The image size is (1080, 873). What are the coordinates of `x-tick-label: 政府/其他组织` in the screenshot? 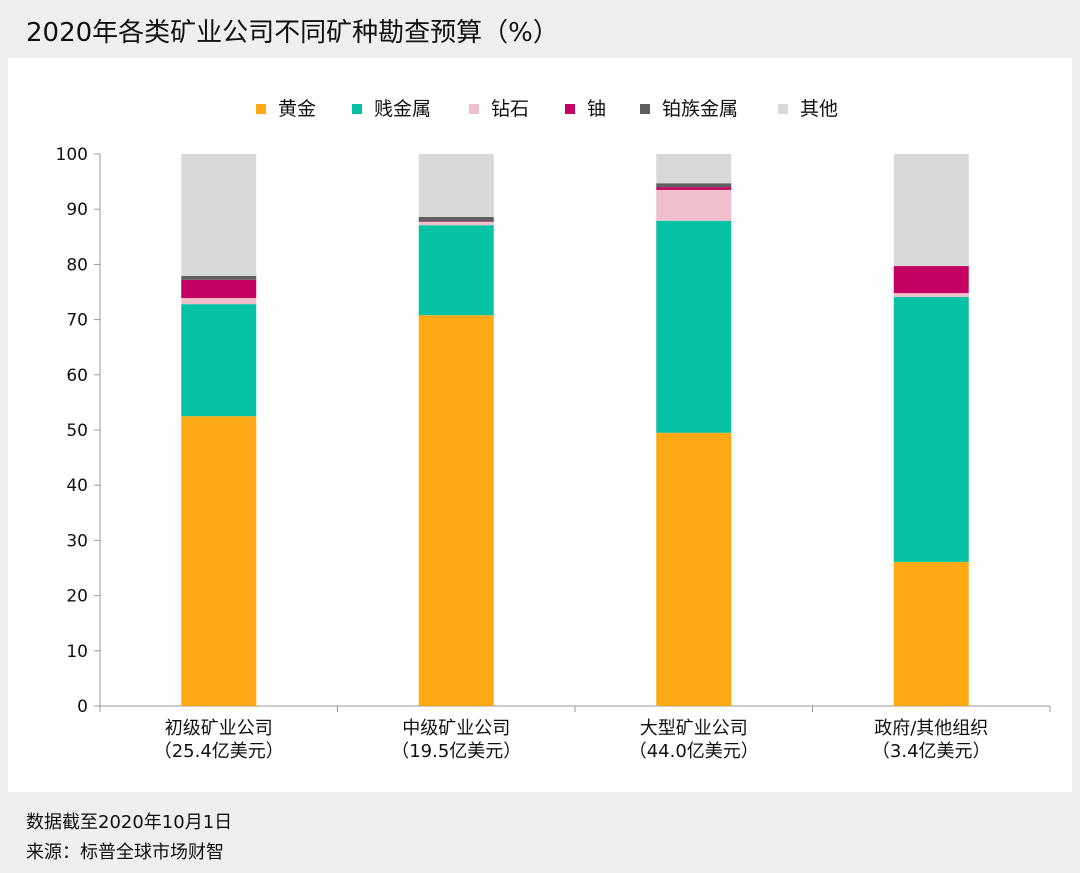 It's located at (931, 728).